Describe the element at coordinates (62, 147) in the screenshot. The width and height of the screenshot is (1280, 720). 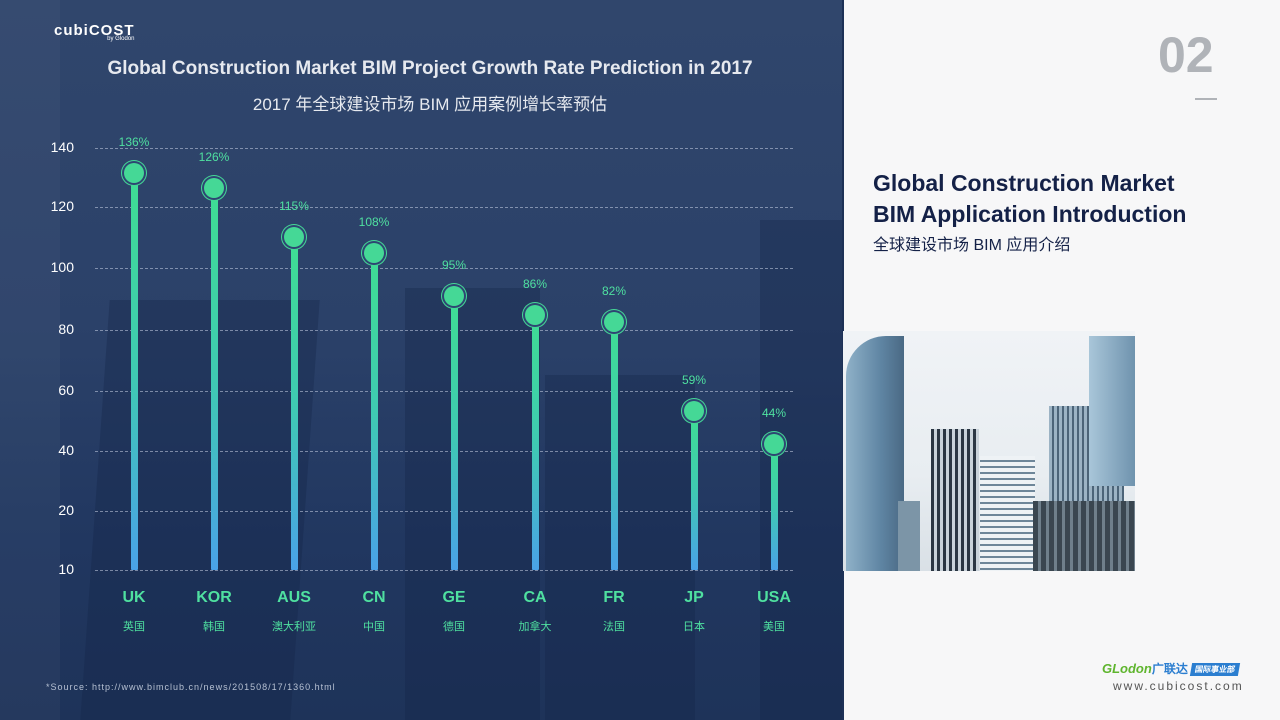
I see `y-tick-label: 140` at that location.